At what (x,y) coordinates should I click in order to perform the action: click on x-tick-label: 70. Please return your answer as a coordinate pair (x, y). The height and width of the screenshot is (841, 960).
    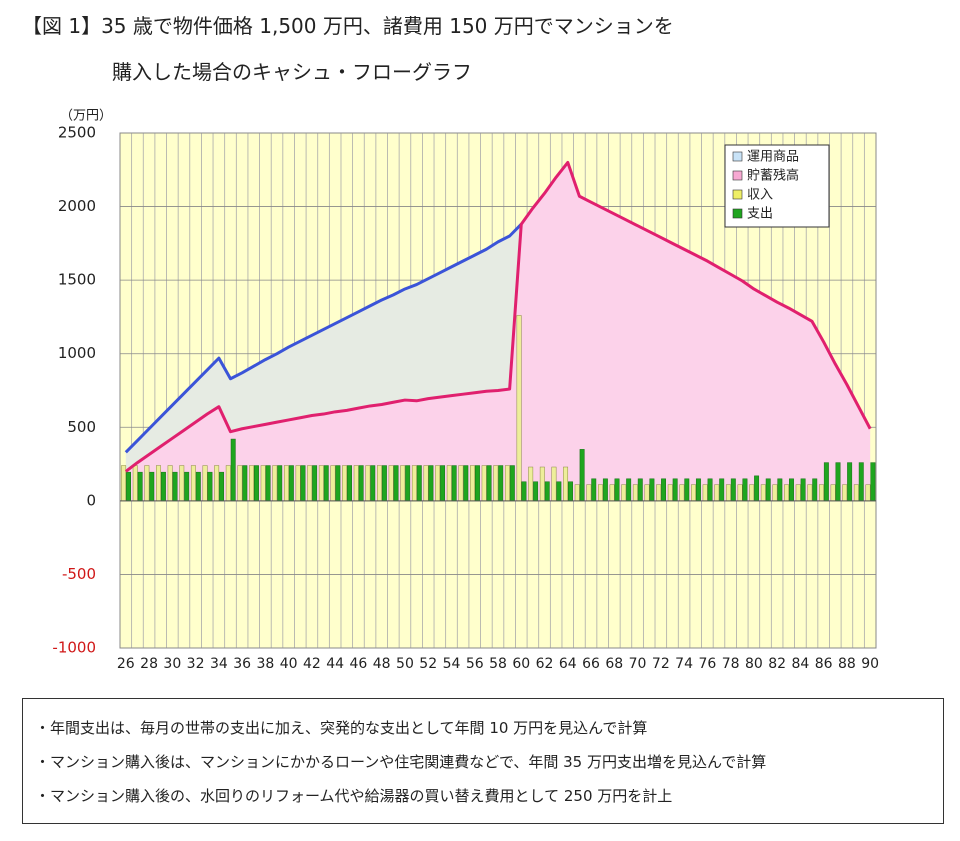
    Looking at the image, I should click on (638, 664).